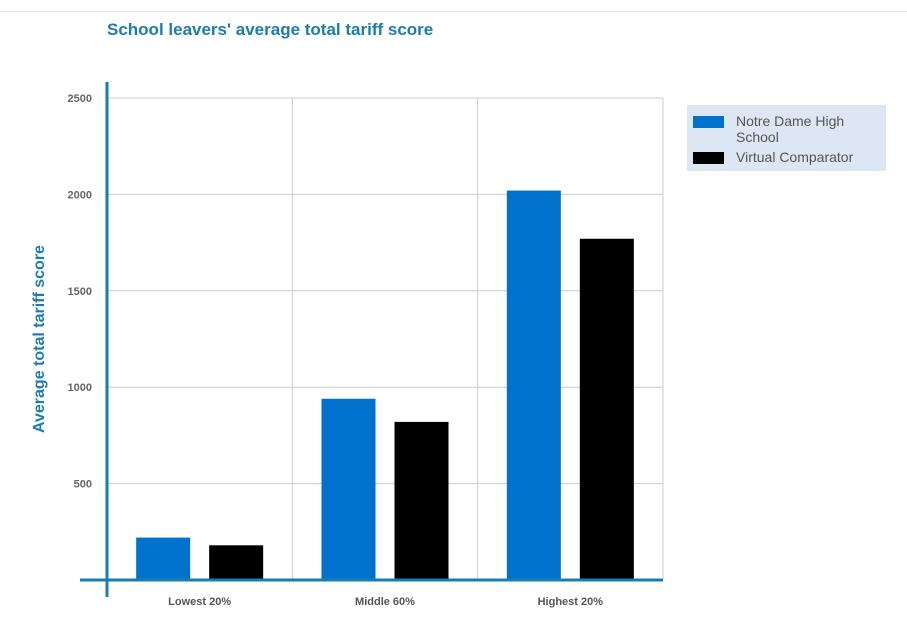 The height and width of the screenshot is (617, 907). Describe the element at coordinates (199, 602) in the screenshot. I see `x-category-label-0: Lowest 20%` at that location.